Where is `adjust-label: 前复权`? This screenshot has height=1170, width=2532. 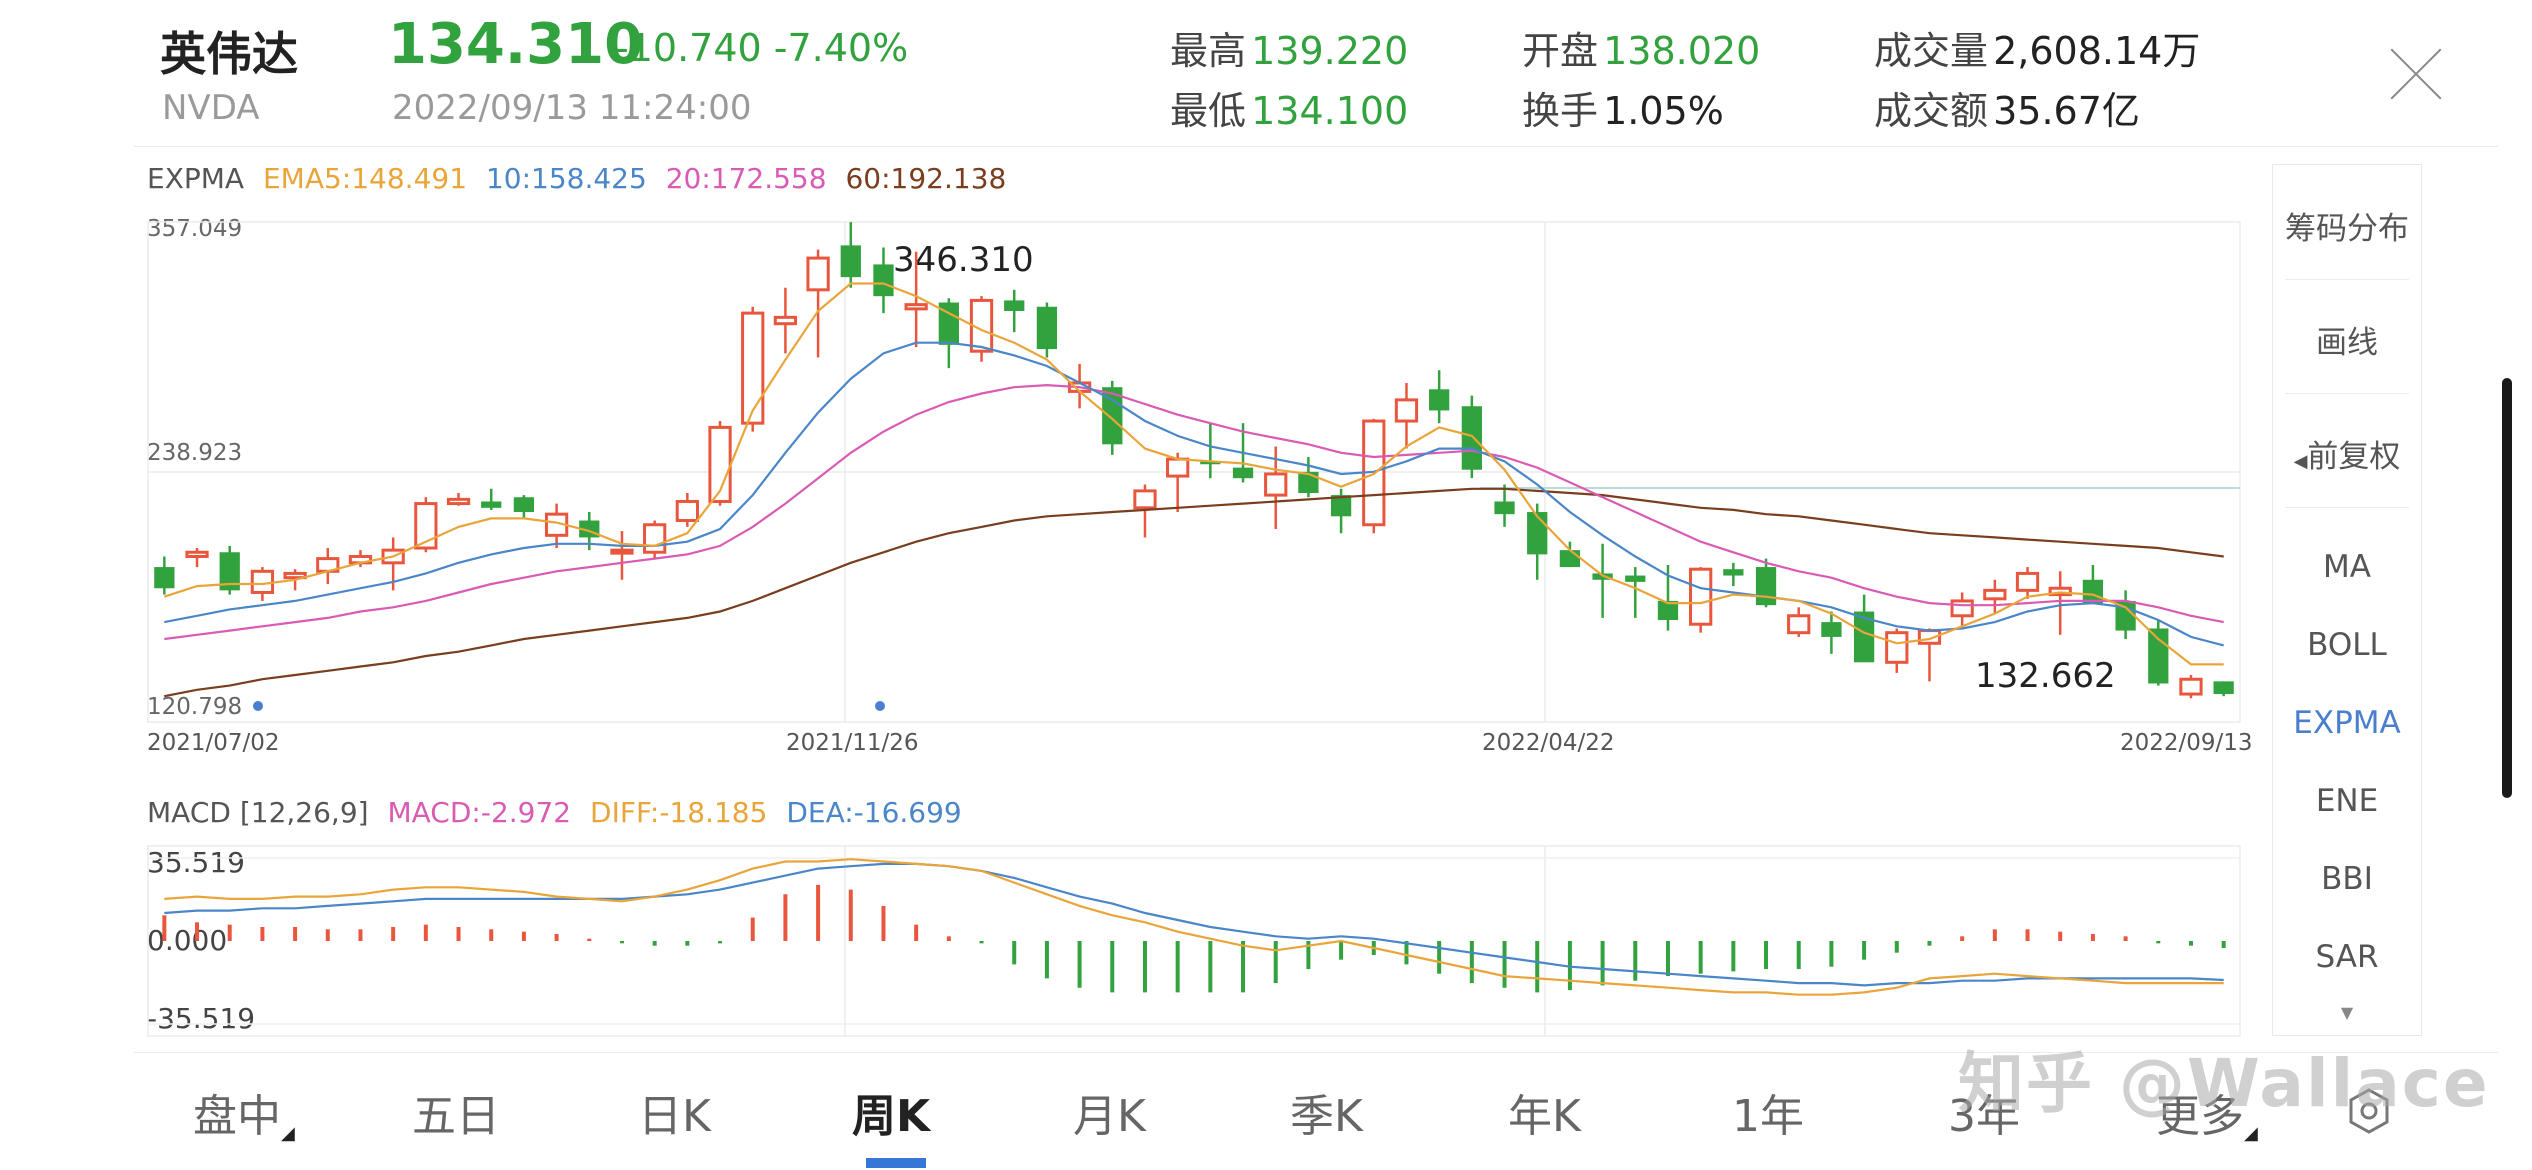
adjust-label: 前复权 is located at coordinates (2354, 457).